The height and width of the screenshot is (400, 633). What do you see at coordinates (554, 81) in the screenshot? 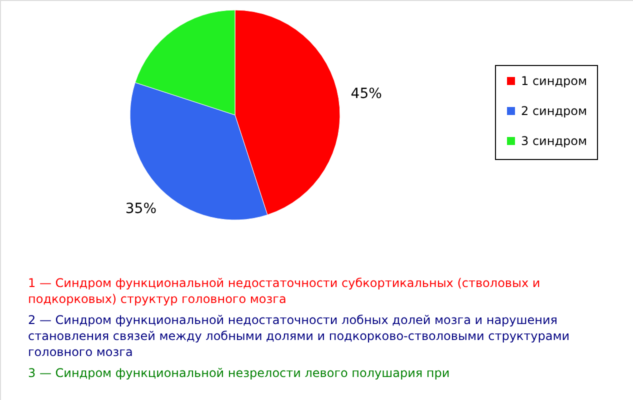
I see `legend-label: 1 синдром` at bounding box center [554, 81].